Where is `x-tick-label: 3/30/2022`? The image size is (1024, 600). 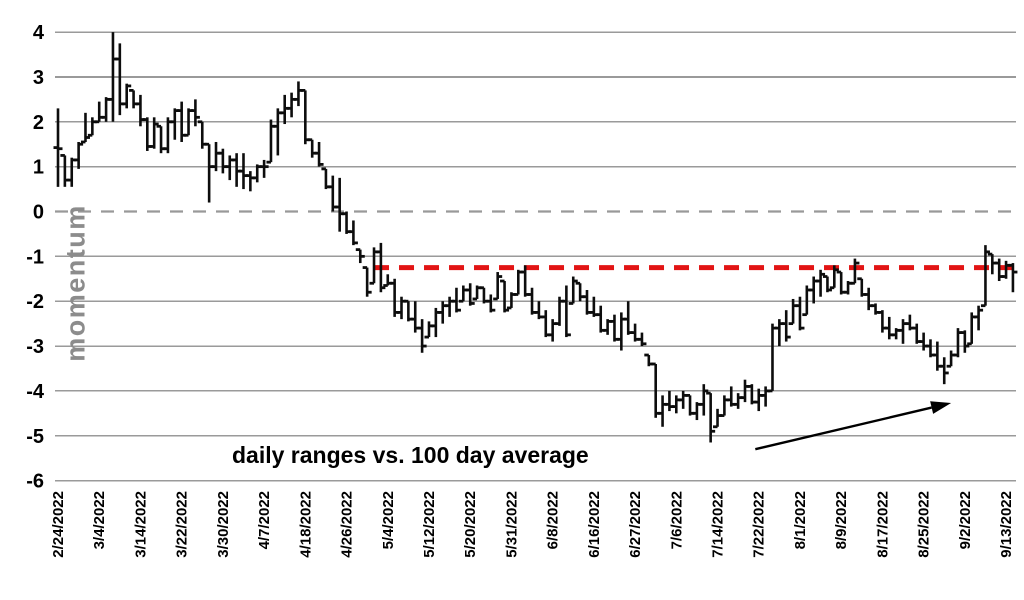
x-tick-label: 3/30/2022 is located at coordinates (223, 524).